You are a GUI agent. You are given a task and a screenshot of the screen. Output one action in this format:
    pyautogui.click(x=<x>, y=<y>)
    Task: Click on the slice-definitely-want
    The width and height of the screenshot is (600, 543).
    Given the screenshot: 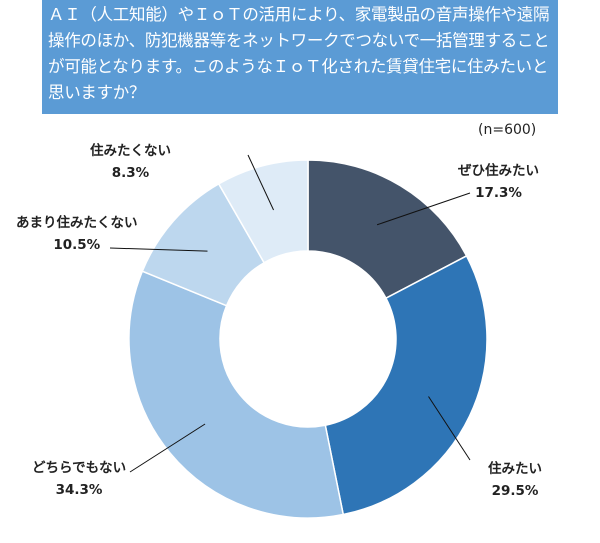 What is the action you would take?
    pyautogui.click(x=387, y=229)
    